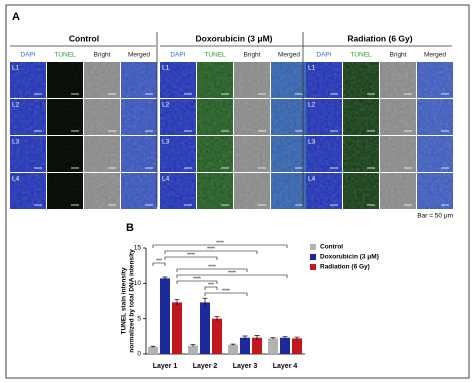 This screenshot has width=475, height=383. What do you see at coordinates (245, 366) in the screenshot?
I see `x-tick-label: Layer 3` at bounding box center [245, 366].